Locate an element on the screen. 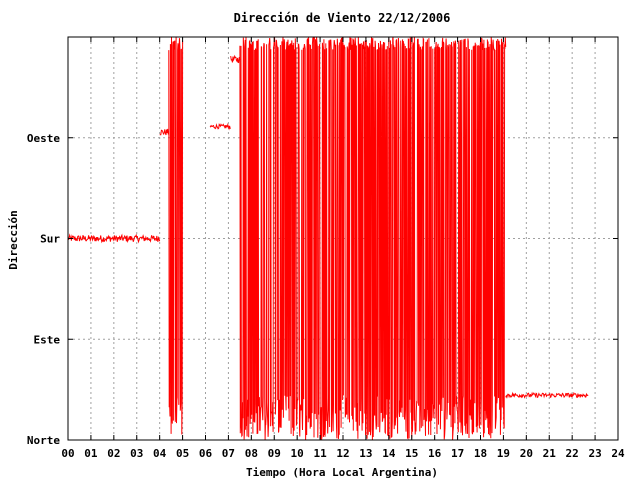  y-tick-label: Sur is located at coordinates (50, 239).